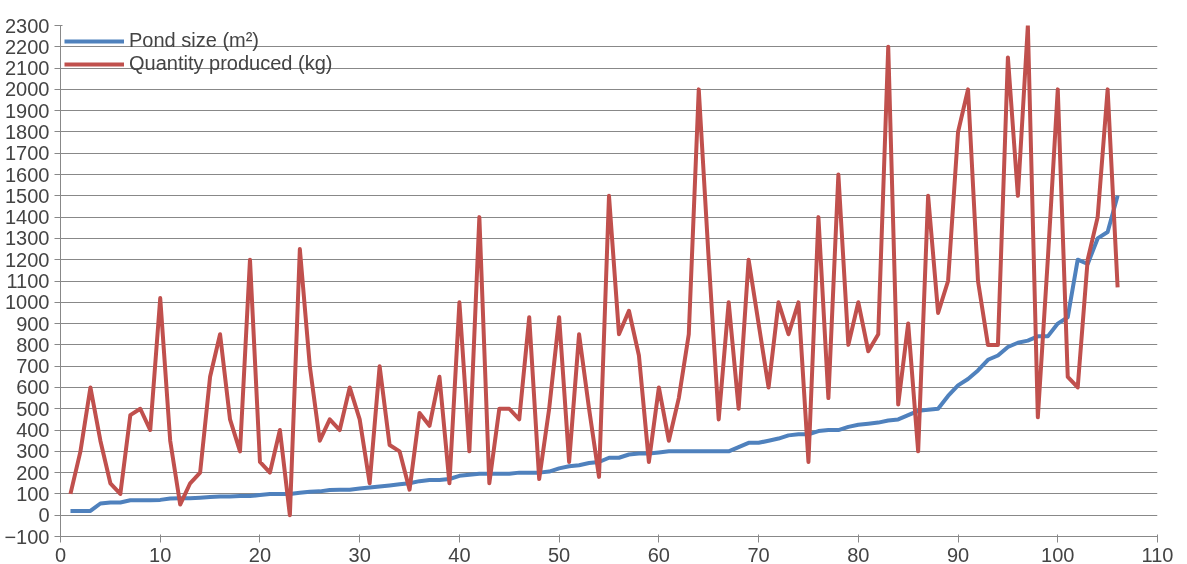  I want to click on y-tick-label: 300, so click(33, 451).